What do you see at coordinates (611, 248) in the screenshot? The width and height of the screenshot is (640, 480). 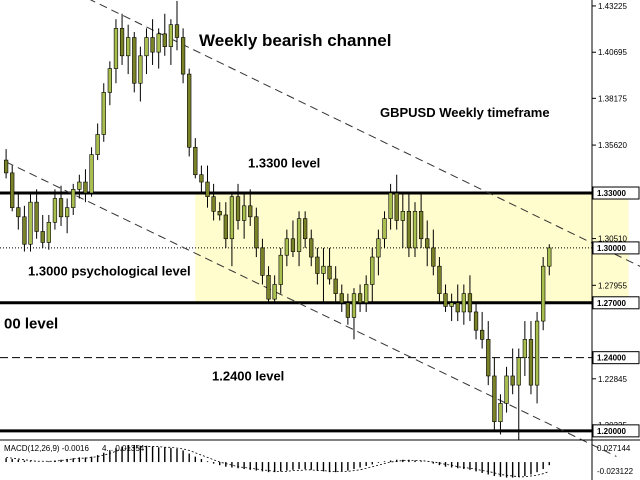 I see `price-tag-label: 1.30000` at bounding box center [611, 248].